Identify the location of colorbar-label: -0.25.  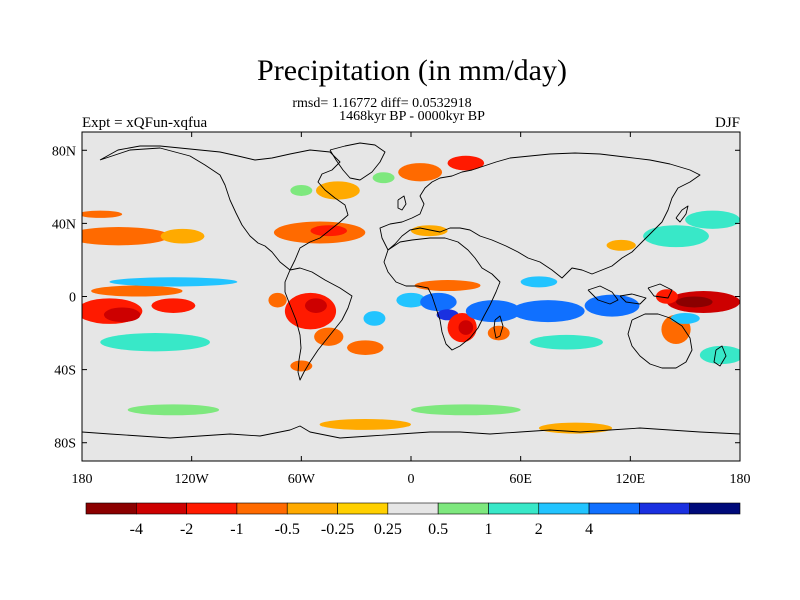
(337, 529).